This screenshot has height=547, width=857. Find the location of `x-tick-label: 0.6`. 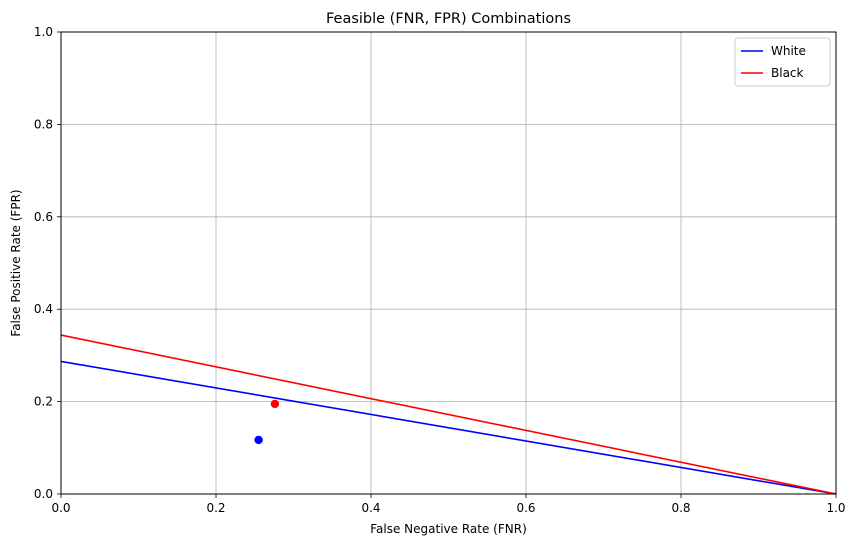

x-tick-label: 0.6 is located at coordinates (525, 508).